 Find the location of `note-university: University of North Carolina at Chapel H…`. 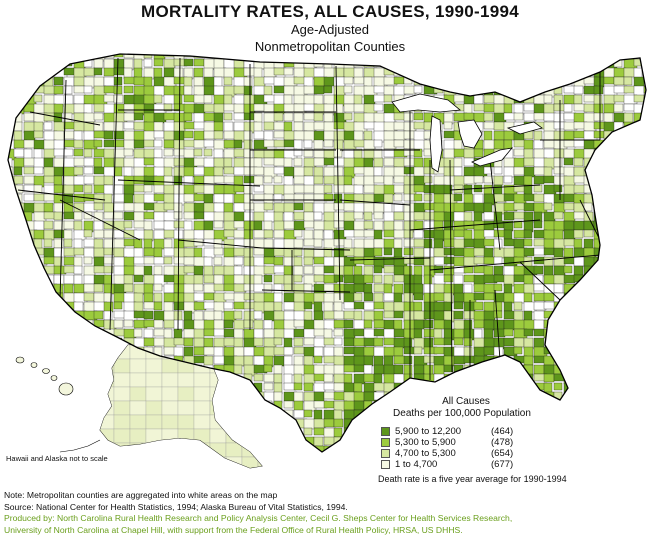

note-university: University of North Carolina at Chapel H… is located at coordinates (233, 529).